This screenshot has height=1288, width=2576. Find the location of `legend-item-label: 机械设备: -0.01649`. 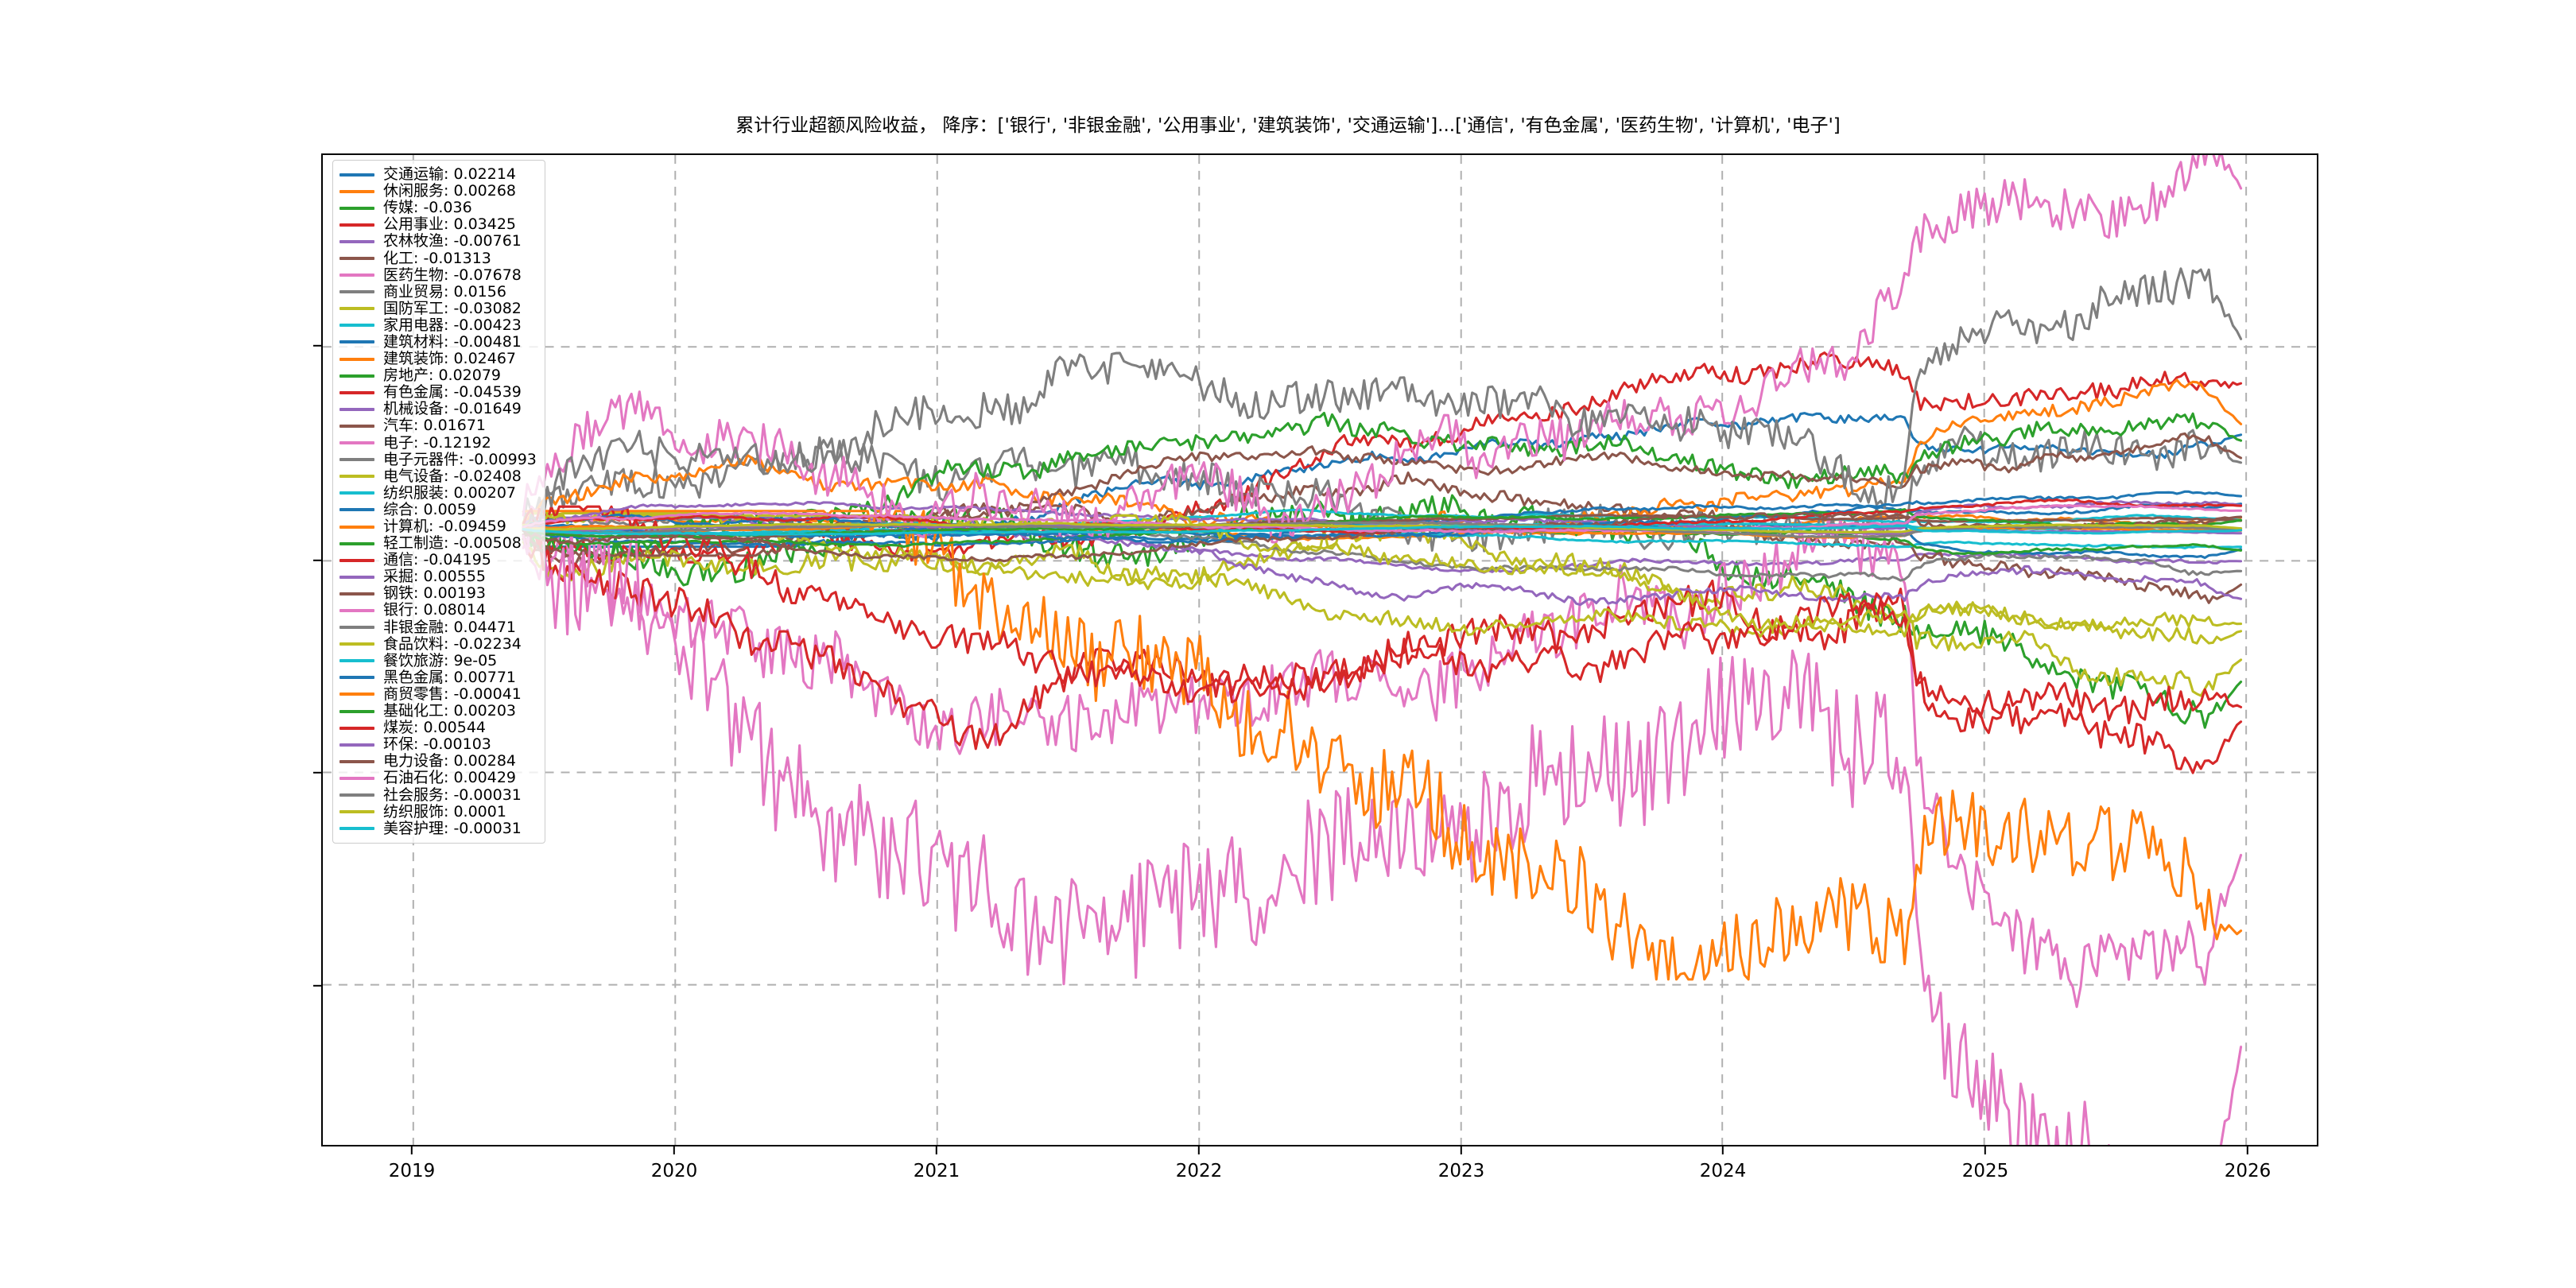

legend-item-label: 机械设备: -0.01649 is located at coordinates (453, 409).